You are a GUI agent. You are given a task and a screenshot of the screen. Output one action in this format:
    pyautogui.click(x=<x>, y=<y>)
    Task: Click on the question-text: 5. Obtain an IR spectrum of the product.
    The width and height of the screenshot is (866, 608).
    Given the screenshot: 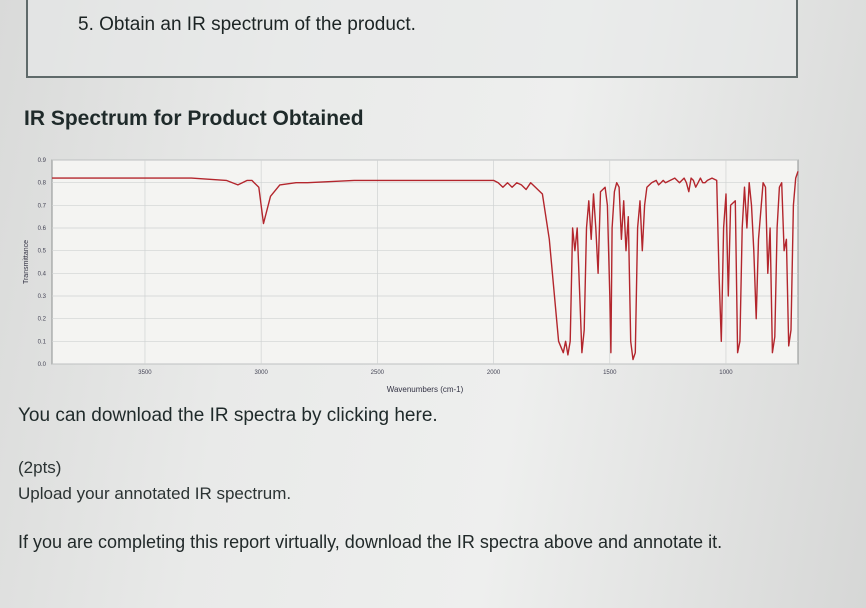 What is the action you would take?
    pyautogui.click(x=247, y=24)
    